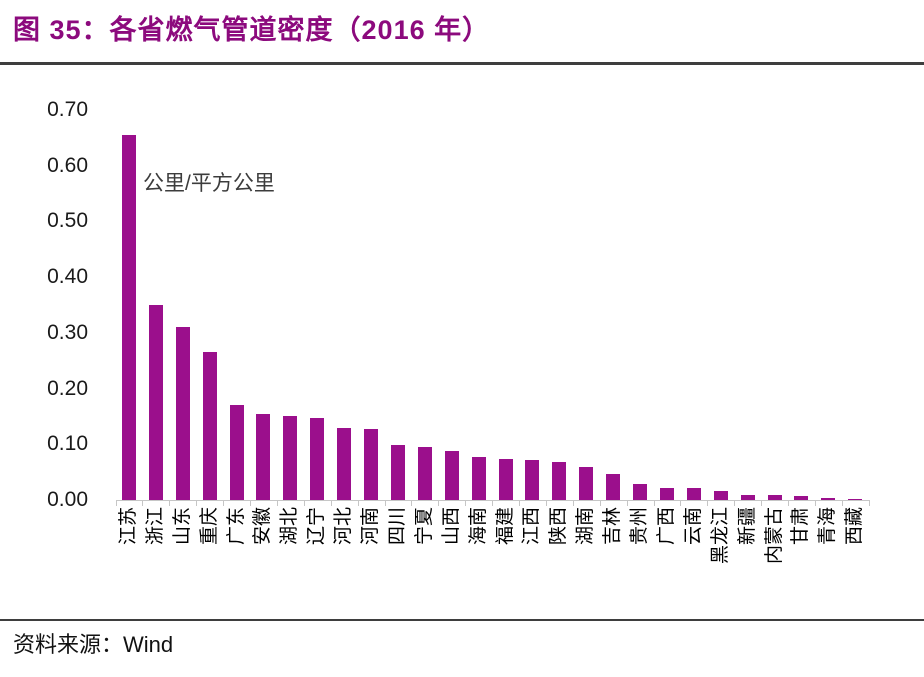 This screenshot has width=924, height=677. Describe the element at coordinates (263, 526) in the screenshot. I see `x-tick-label-安徽: 安徽` at that location.